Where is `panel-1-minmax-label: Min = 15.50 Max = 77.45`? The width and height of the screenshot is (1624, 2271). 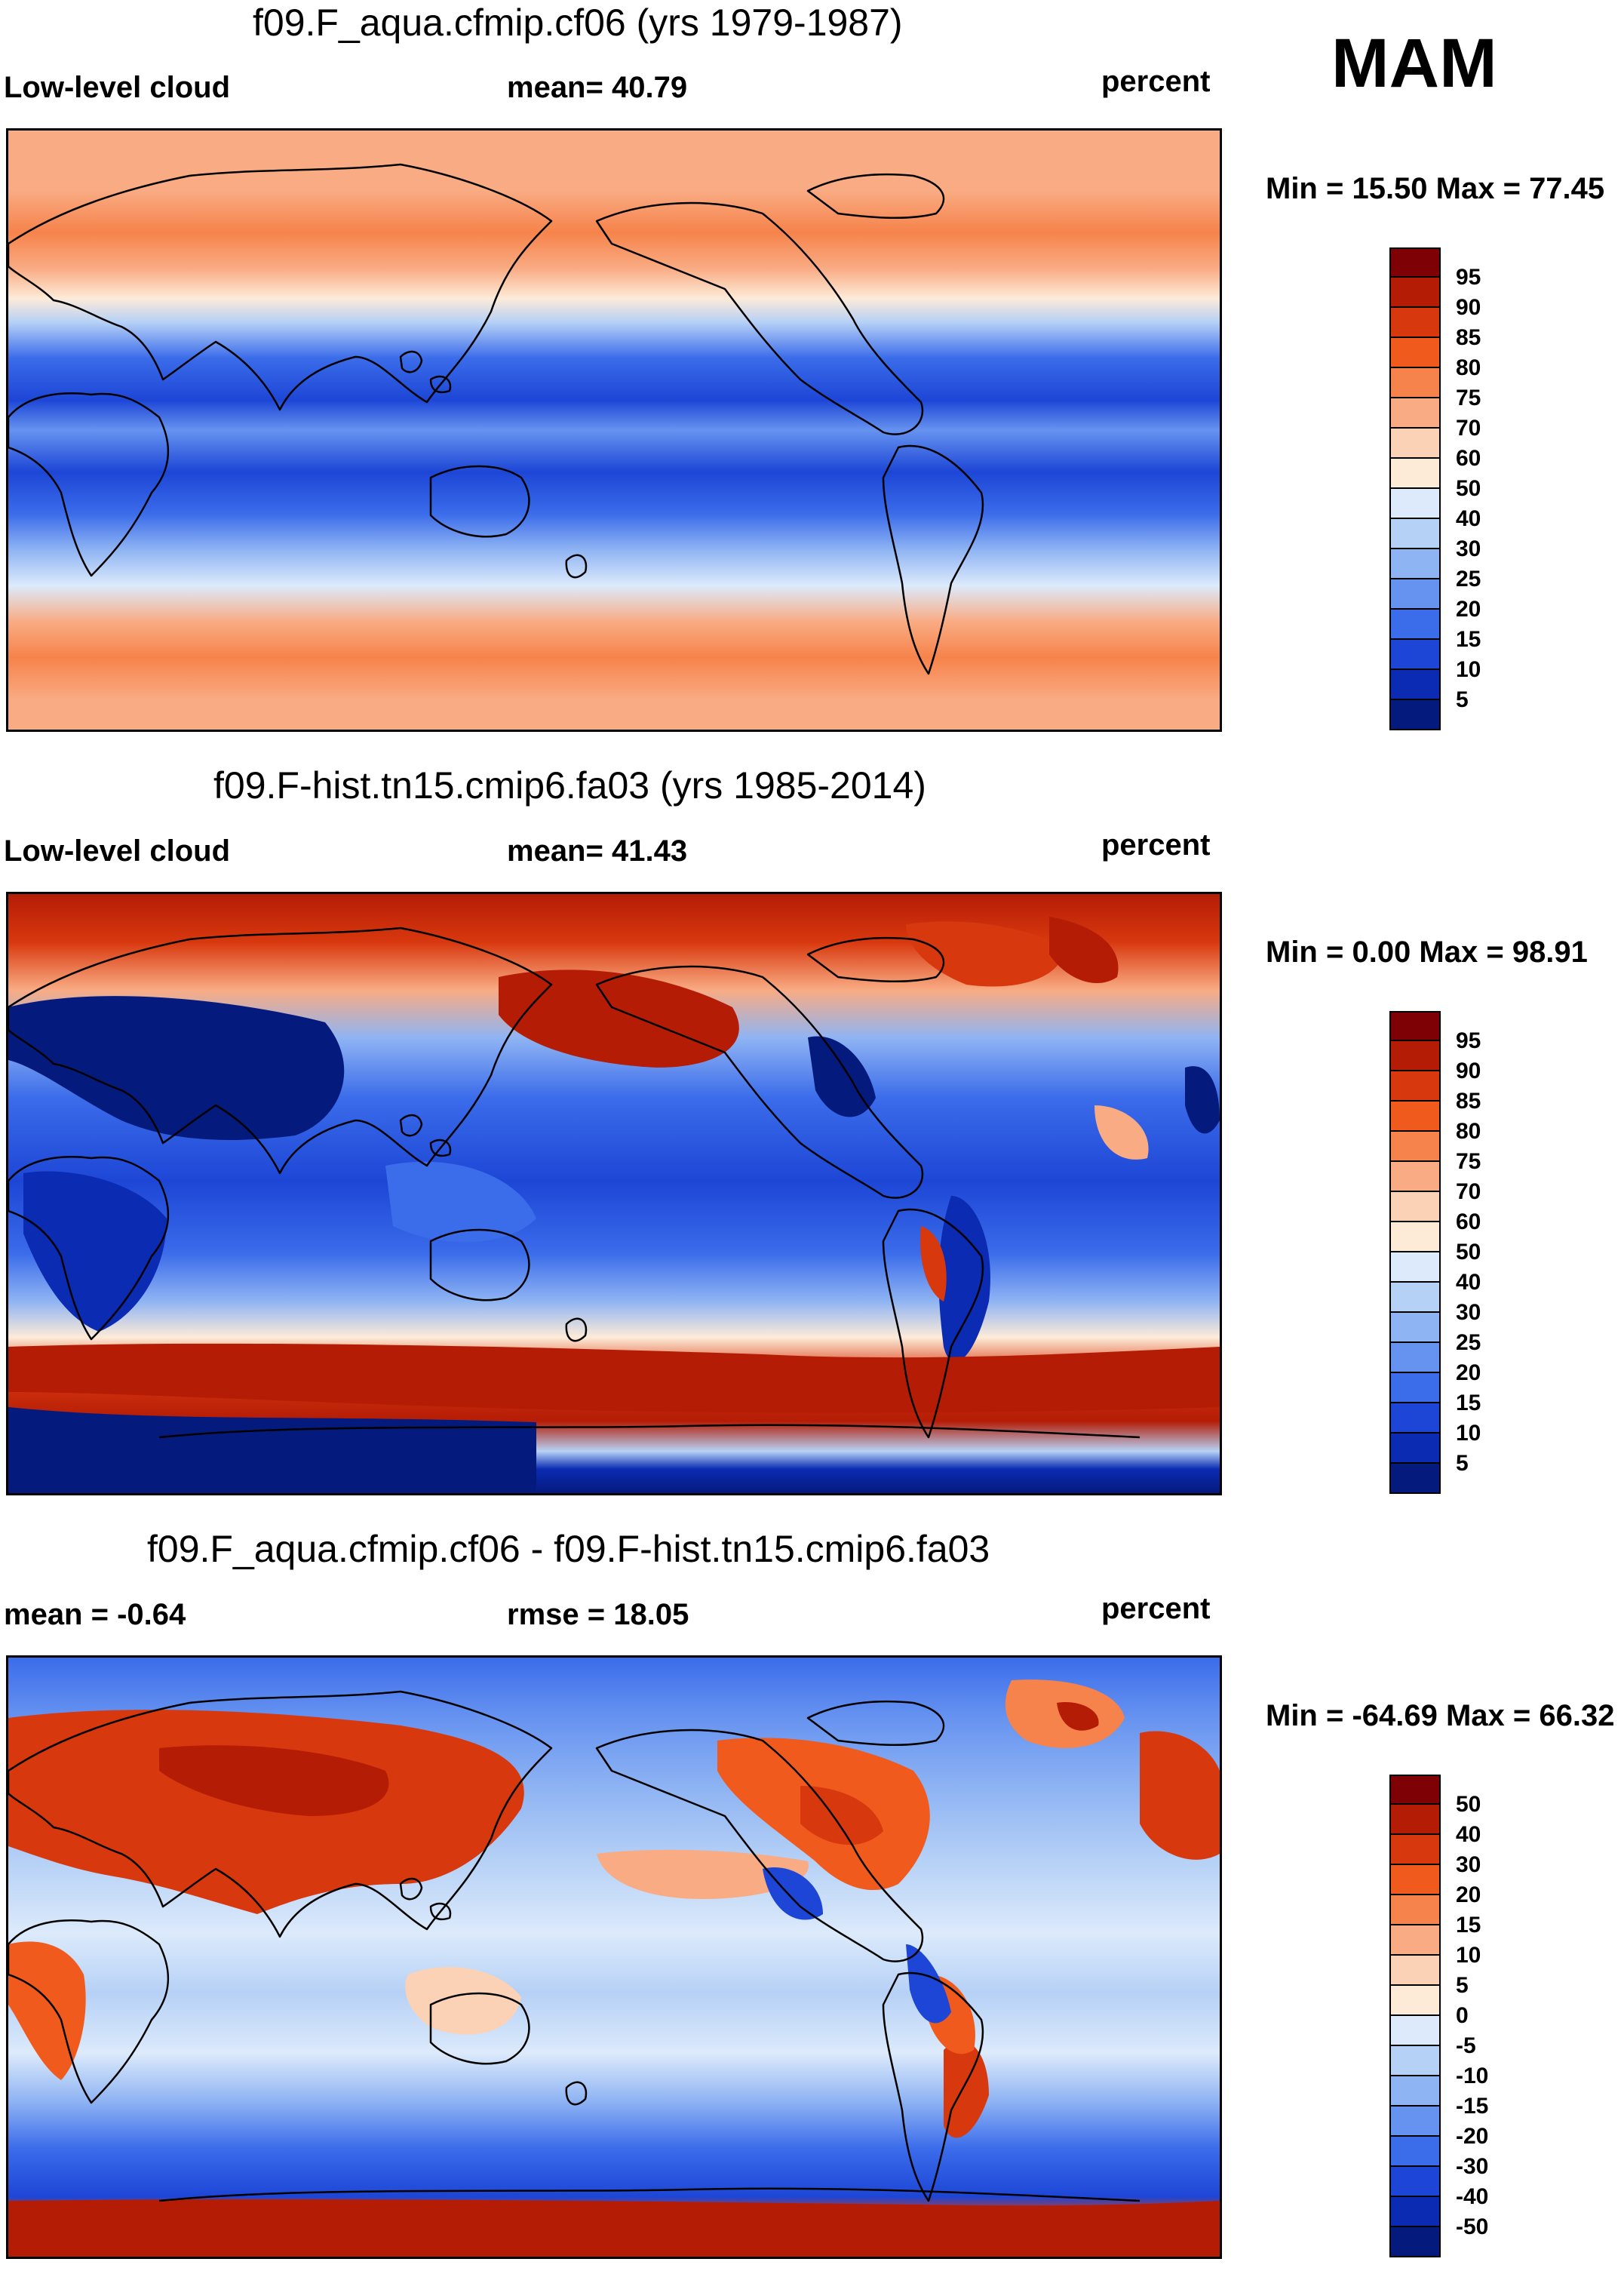 panel-1-minmax-label: Min = 15.50 Max = 77.45 is located at coordinates (1435, 189).